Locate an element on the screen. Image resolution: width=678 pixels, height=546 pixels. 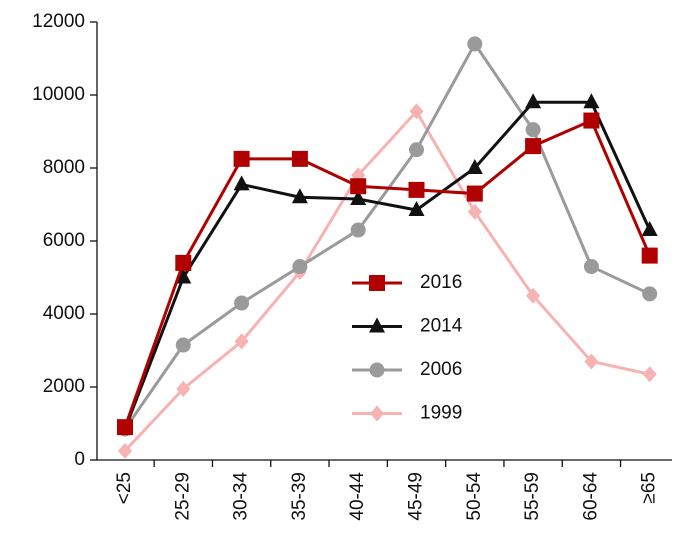
y-tick-label: 2000 is located at coordinates (64, 386).